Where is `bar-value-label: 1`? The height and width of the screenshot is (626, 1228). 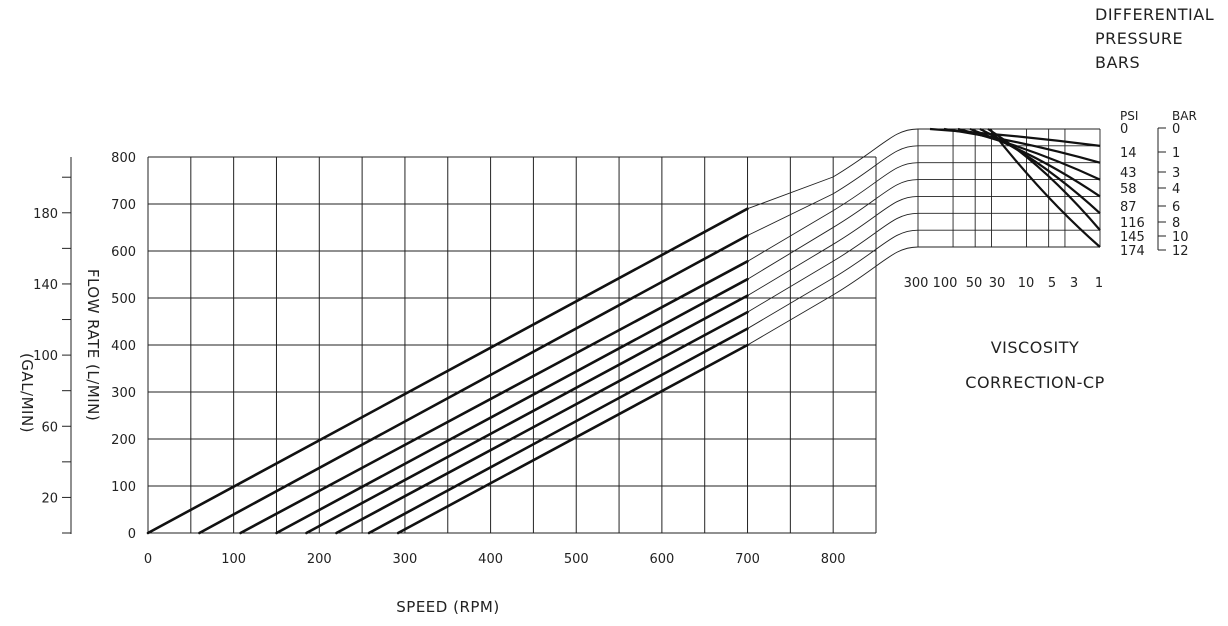
bar-value-label: 1 is located at coordinates (1176, 153).